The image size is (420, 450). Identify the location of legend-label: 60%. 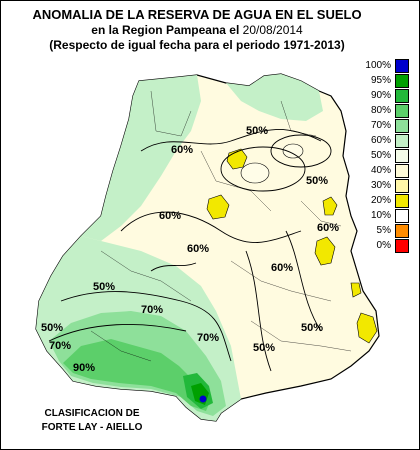
(380, 140).